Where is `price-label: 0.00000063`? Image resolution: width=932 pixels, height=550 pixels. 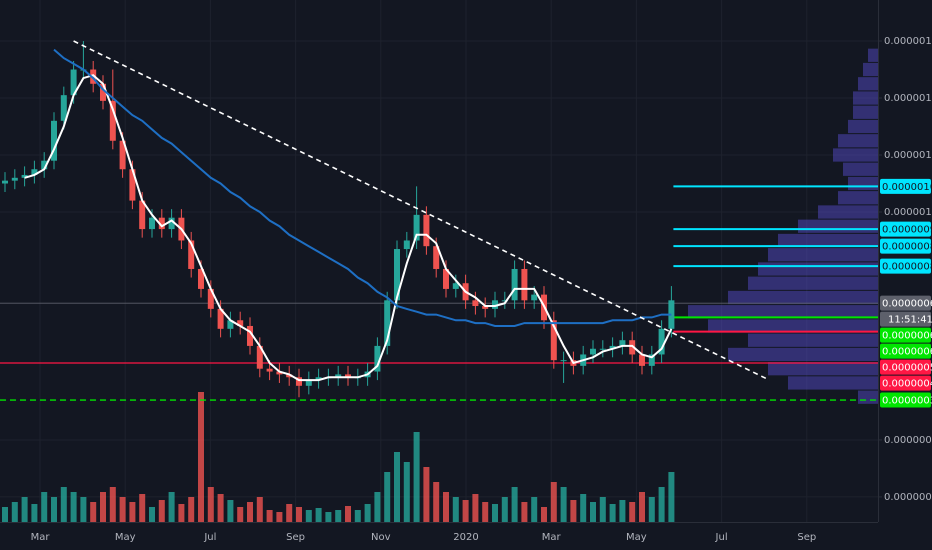 price-label: 0.00000063 is located at coordinates (907, 352).